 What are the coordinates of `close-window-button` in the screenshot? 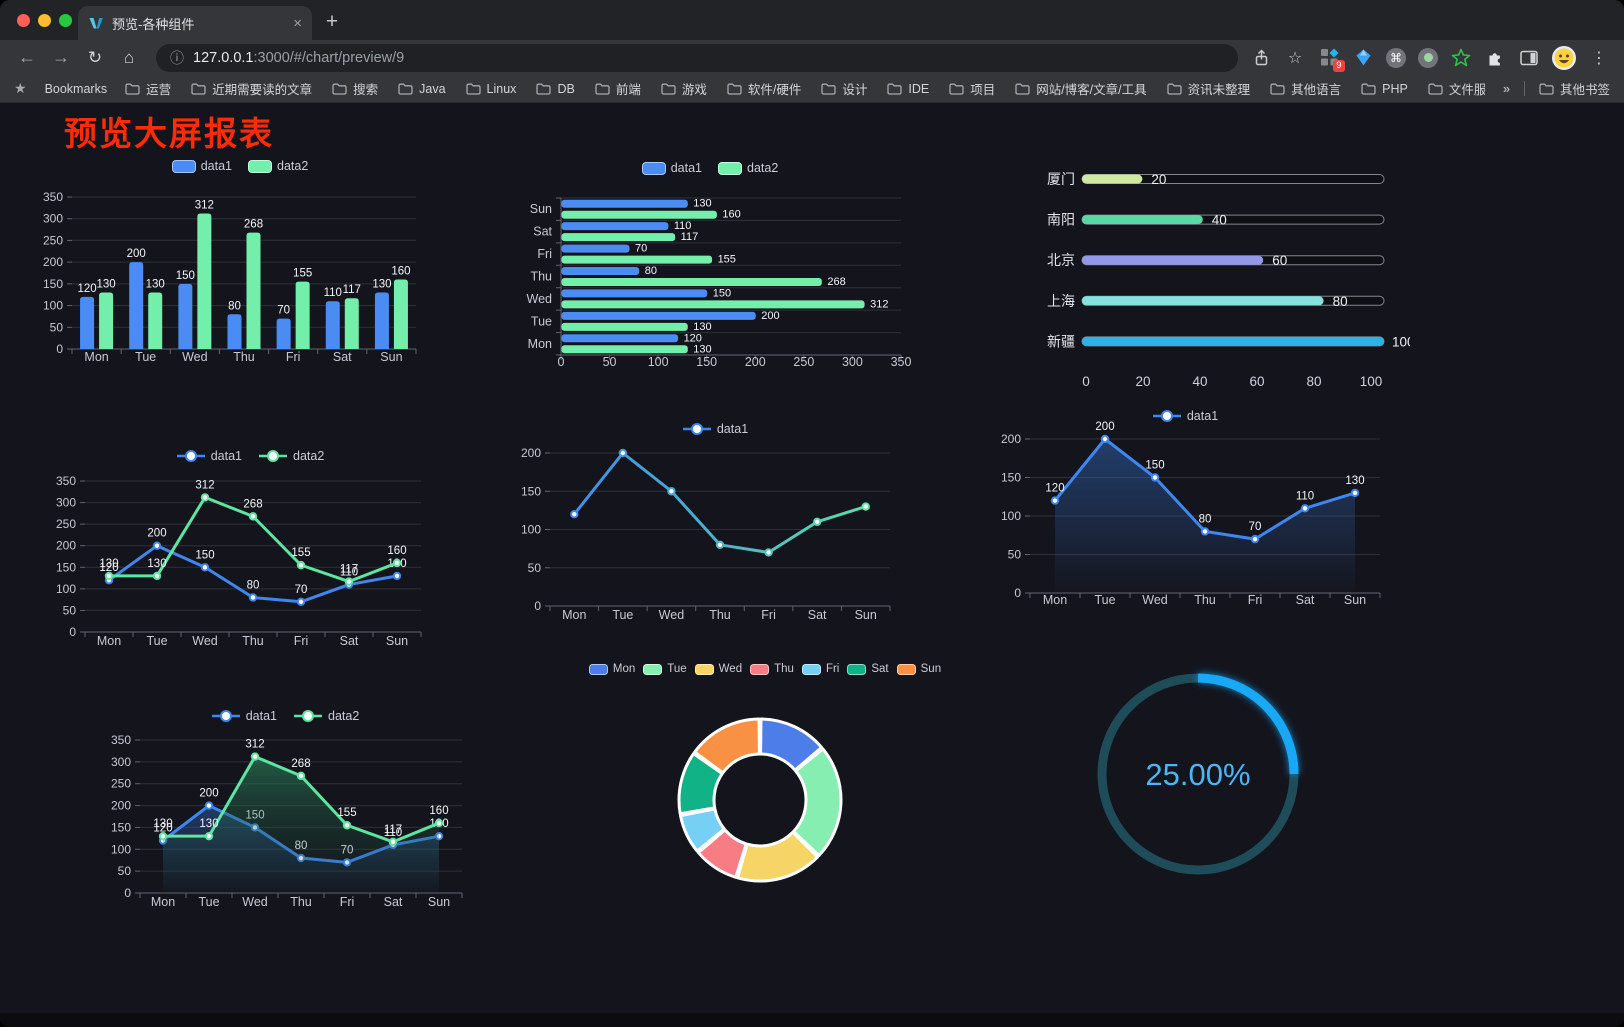 It's located at (23, 20).